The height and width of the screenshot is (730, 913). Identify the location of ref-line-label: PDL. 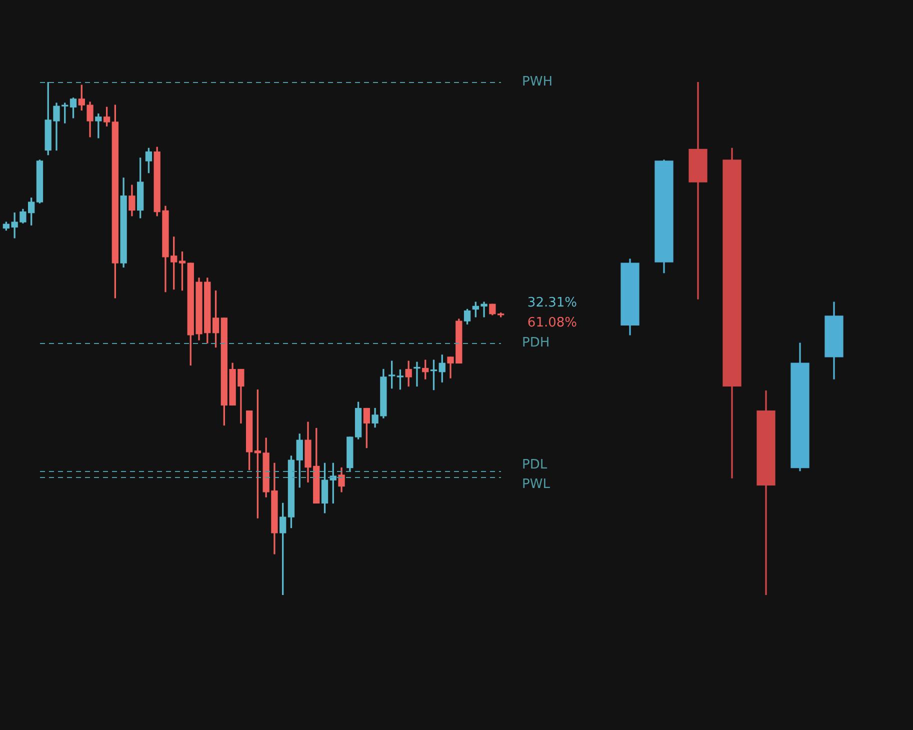
(535, 465).